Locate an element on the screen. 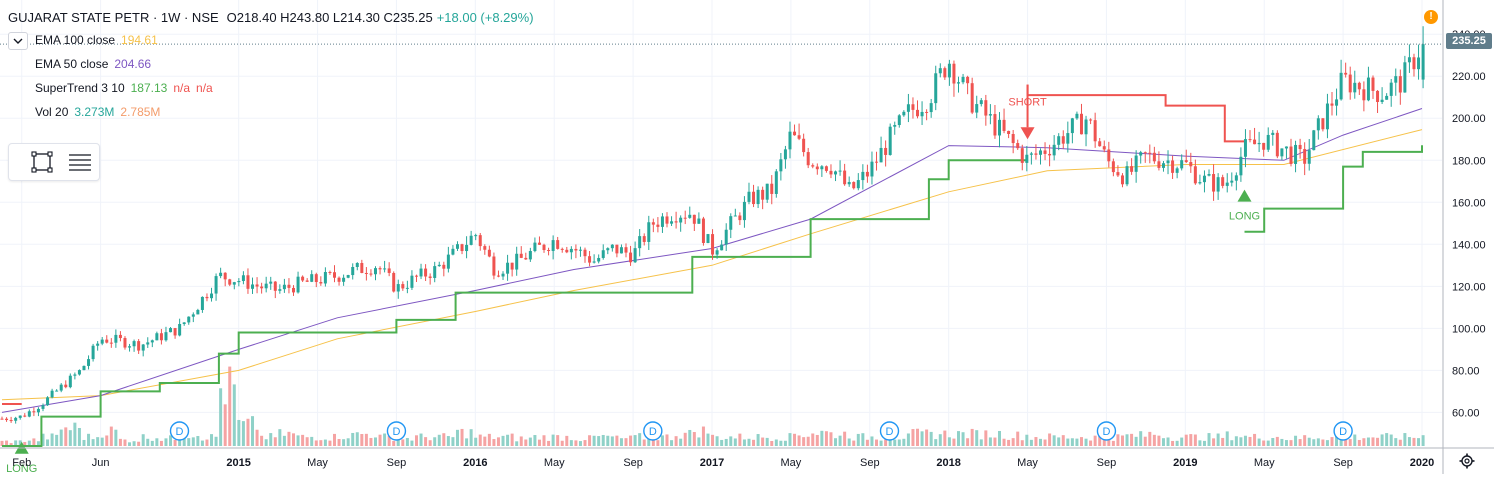 Image resolution: width=1494 pixels, height=479 pixels. legend-supertrend: SuperTrend 3 10 187.13 n/a n/a is located at coordinates (124, 88).